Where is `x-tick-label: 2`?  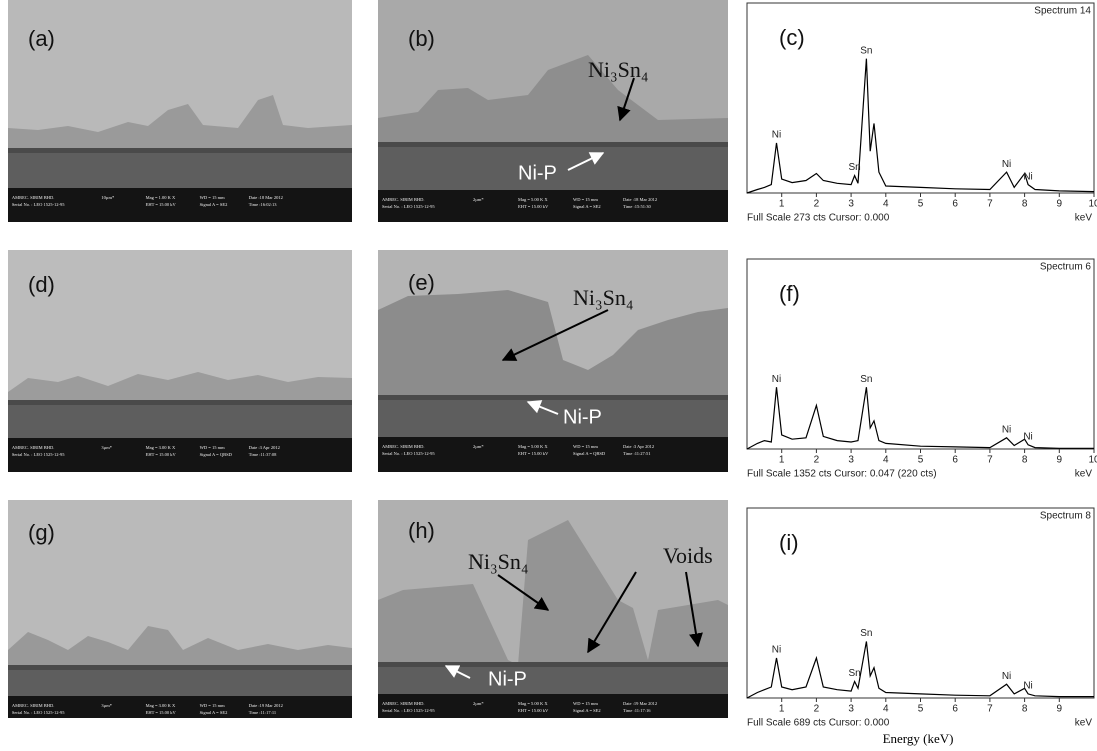 x-tick-label: 2 is located at coordinates (817, 709).